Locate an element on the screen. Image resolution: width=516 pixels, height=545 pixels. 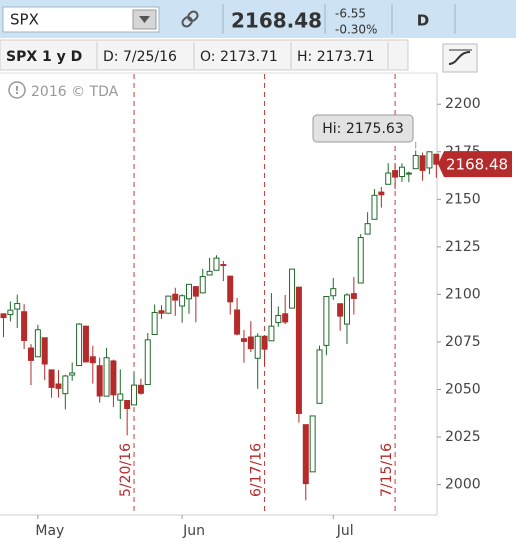
y-tick-label: 2000 is located at coordinates (463, 485).